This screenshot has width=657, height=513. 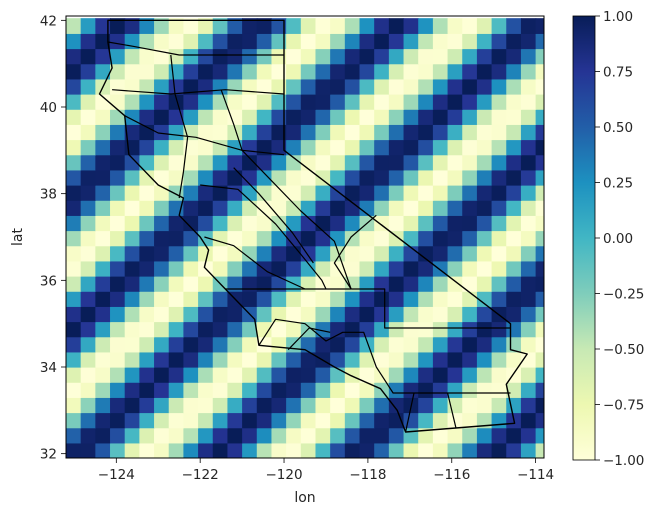 What do you see at coordinates (535, 475) in the screenshot?
I see `x-tick-label: −114` at bounding box center [535, 475].